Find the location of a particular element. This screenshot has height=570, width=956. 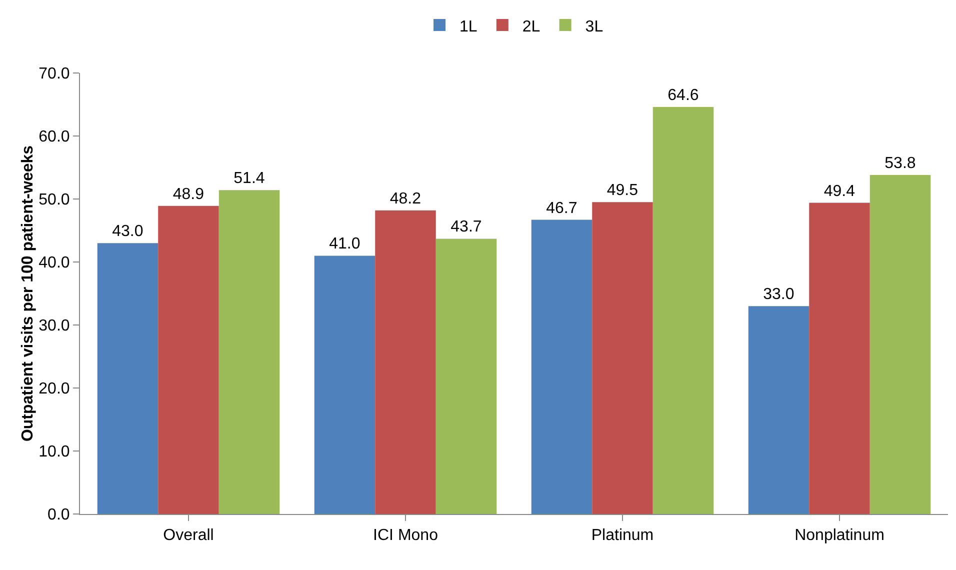

data-label: 33.0 is located at coordinates (778, 295).